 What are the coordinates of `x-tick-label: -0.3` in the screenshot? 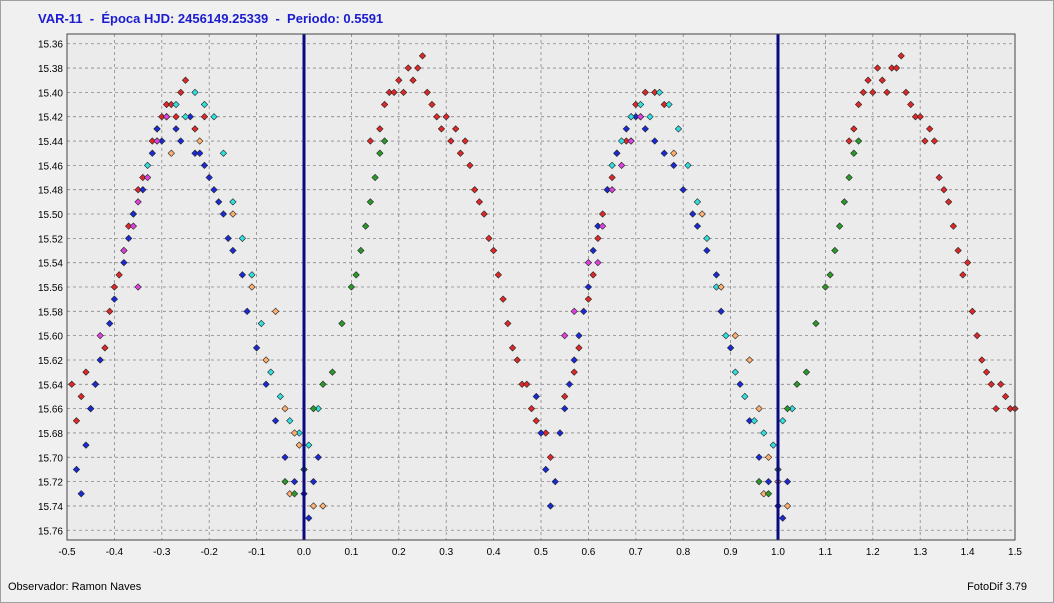 It's located at (162, 552).